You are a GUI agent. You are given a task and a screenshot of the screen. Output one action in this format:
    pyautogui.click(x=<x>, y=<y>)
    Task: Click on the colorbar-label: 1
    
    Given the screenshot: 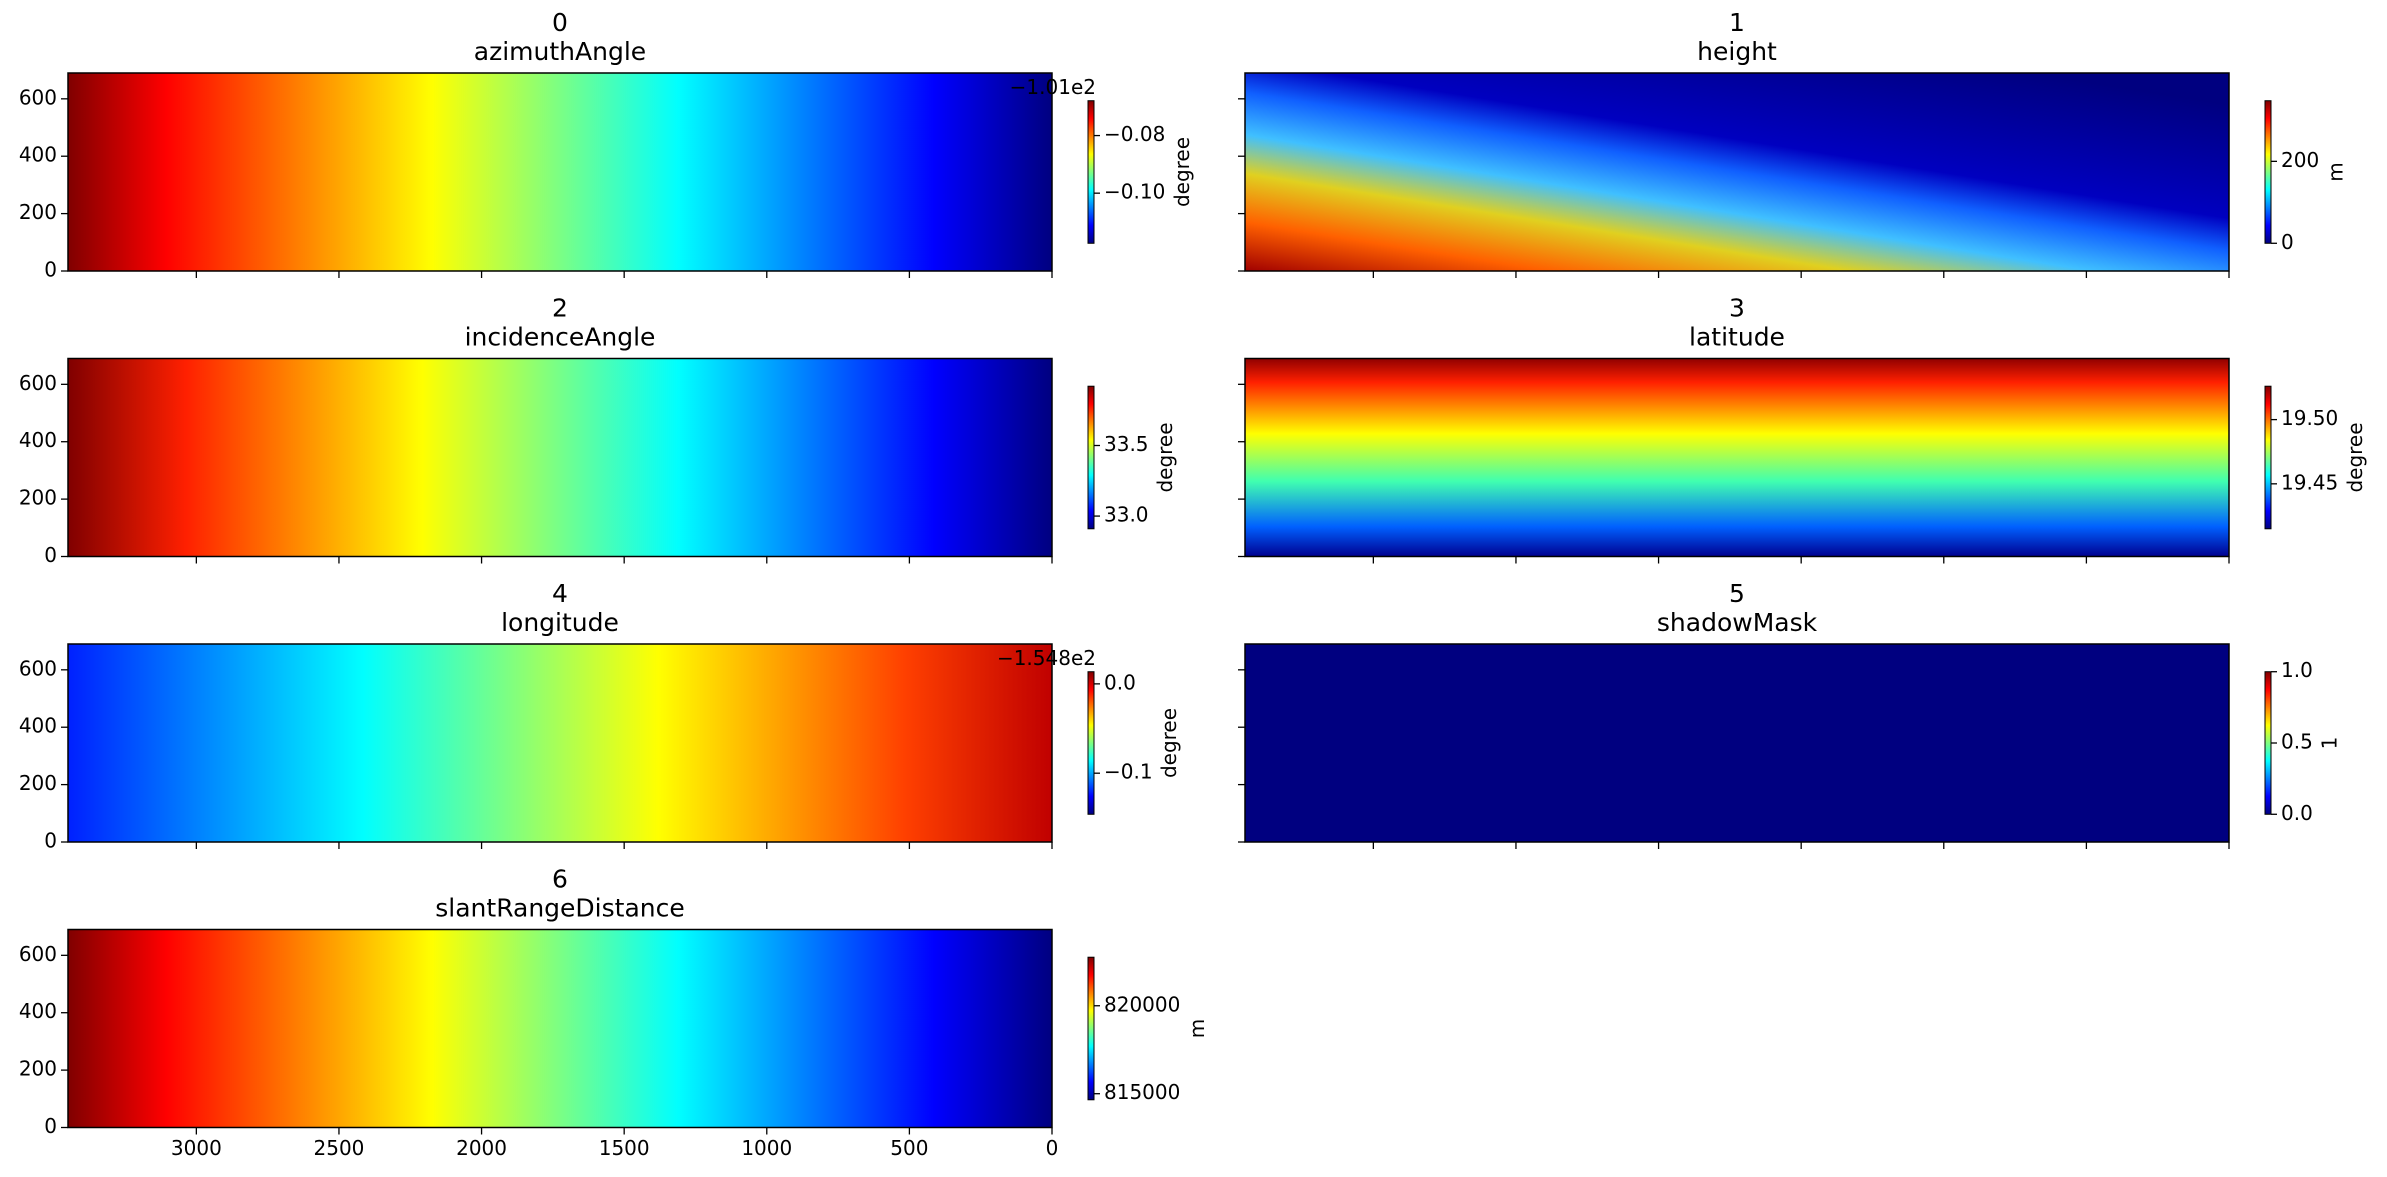 What is the action you would take?
    pyautogui.click(x=2329, y=743)
    